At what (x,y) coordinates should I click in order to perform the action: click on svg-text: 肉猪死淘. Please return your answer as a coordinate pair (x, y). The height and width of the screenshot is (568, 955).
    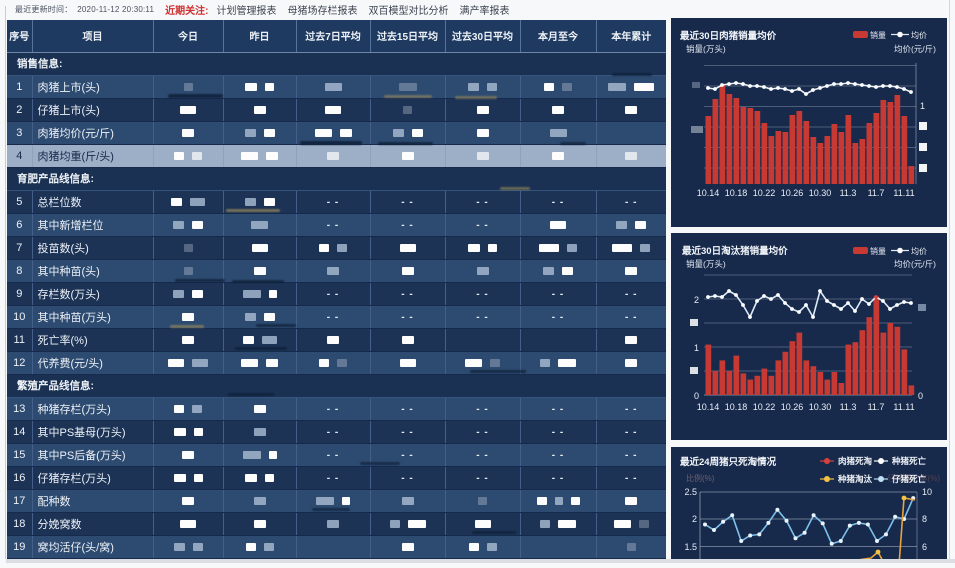
    Looking at the image, I should click on (855, 461).